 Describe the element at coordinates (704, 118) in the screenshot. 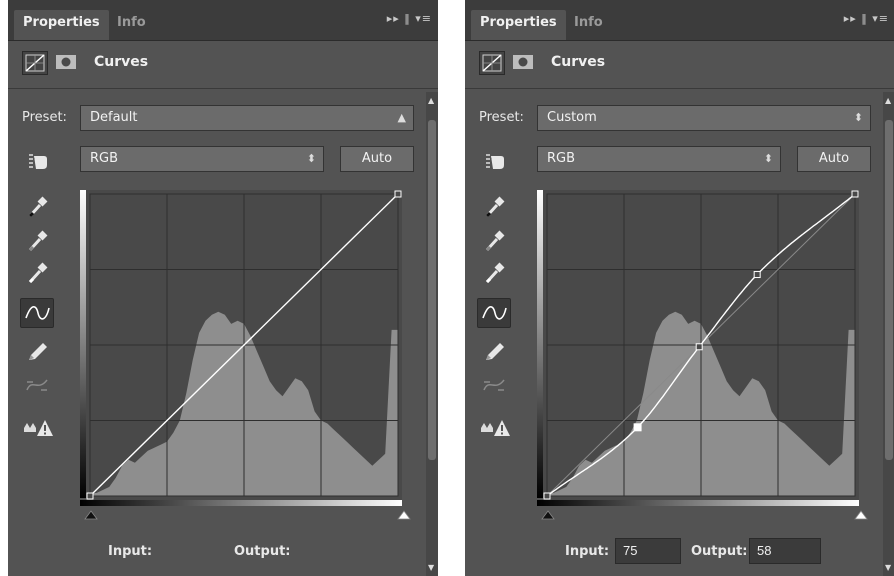

I see `preset-select: Custom ⬍` at that location.